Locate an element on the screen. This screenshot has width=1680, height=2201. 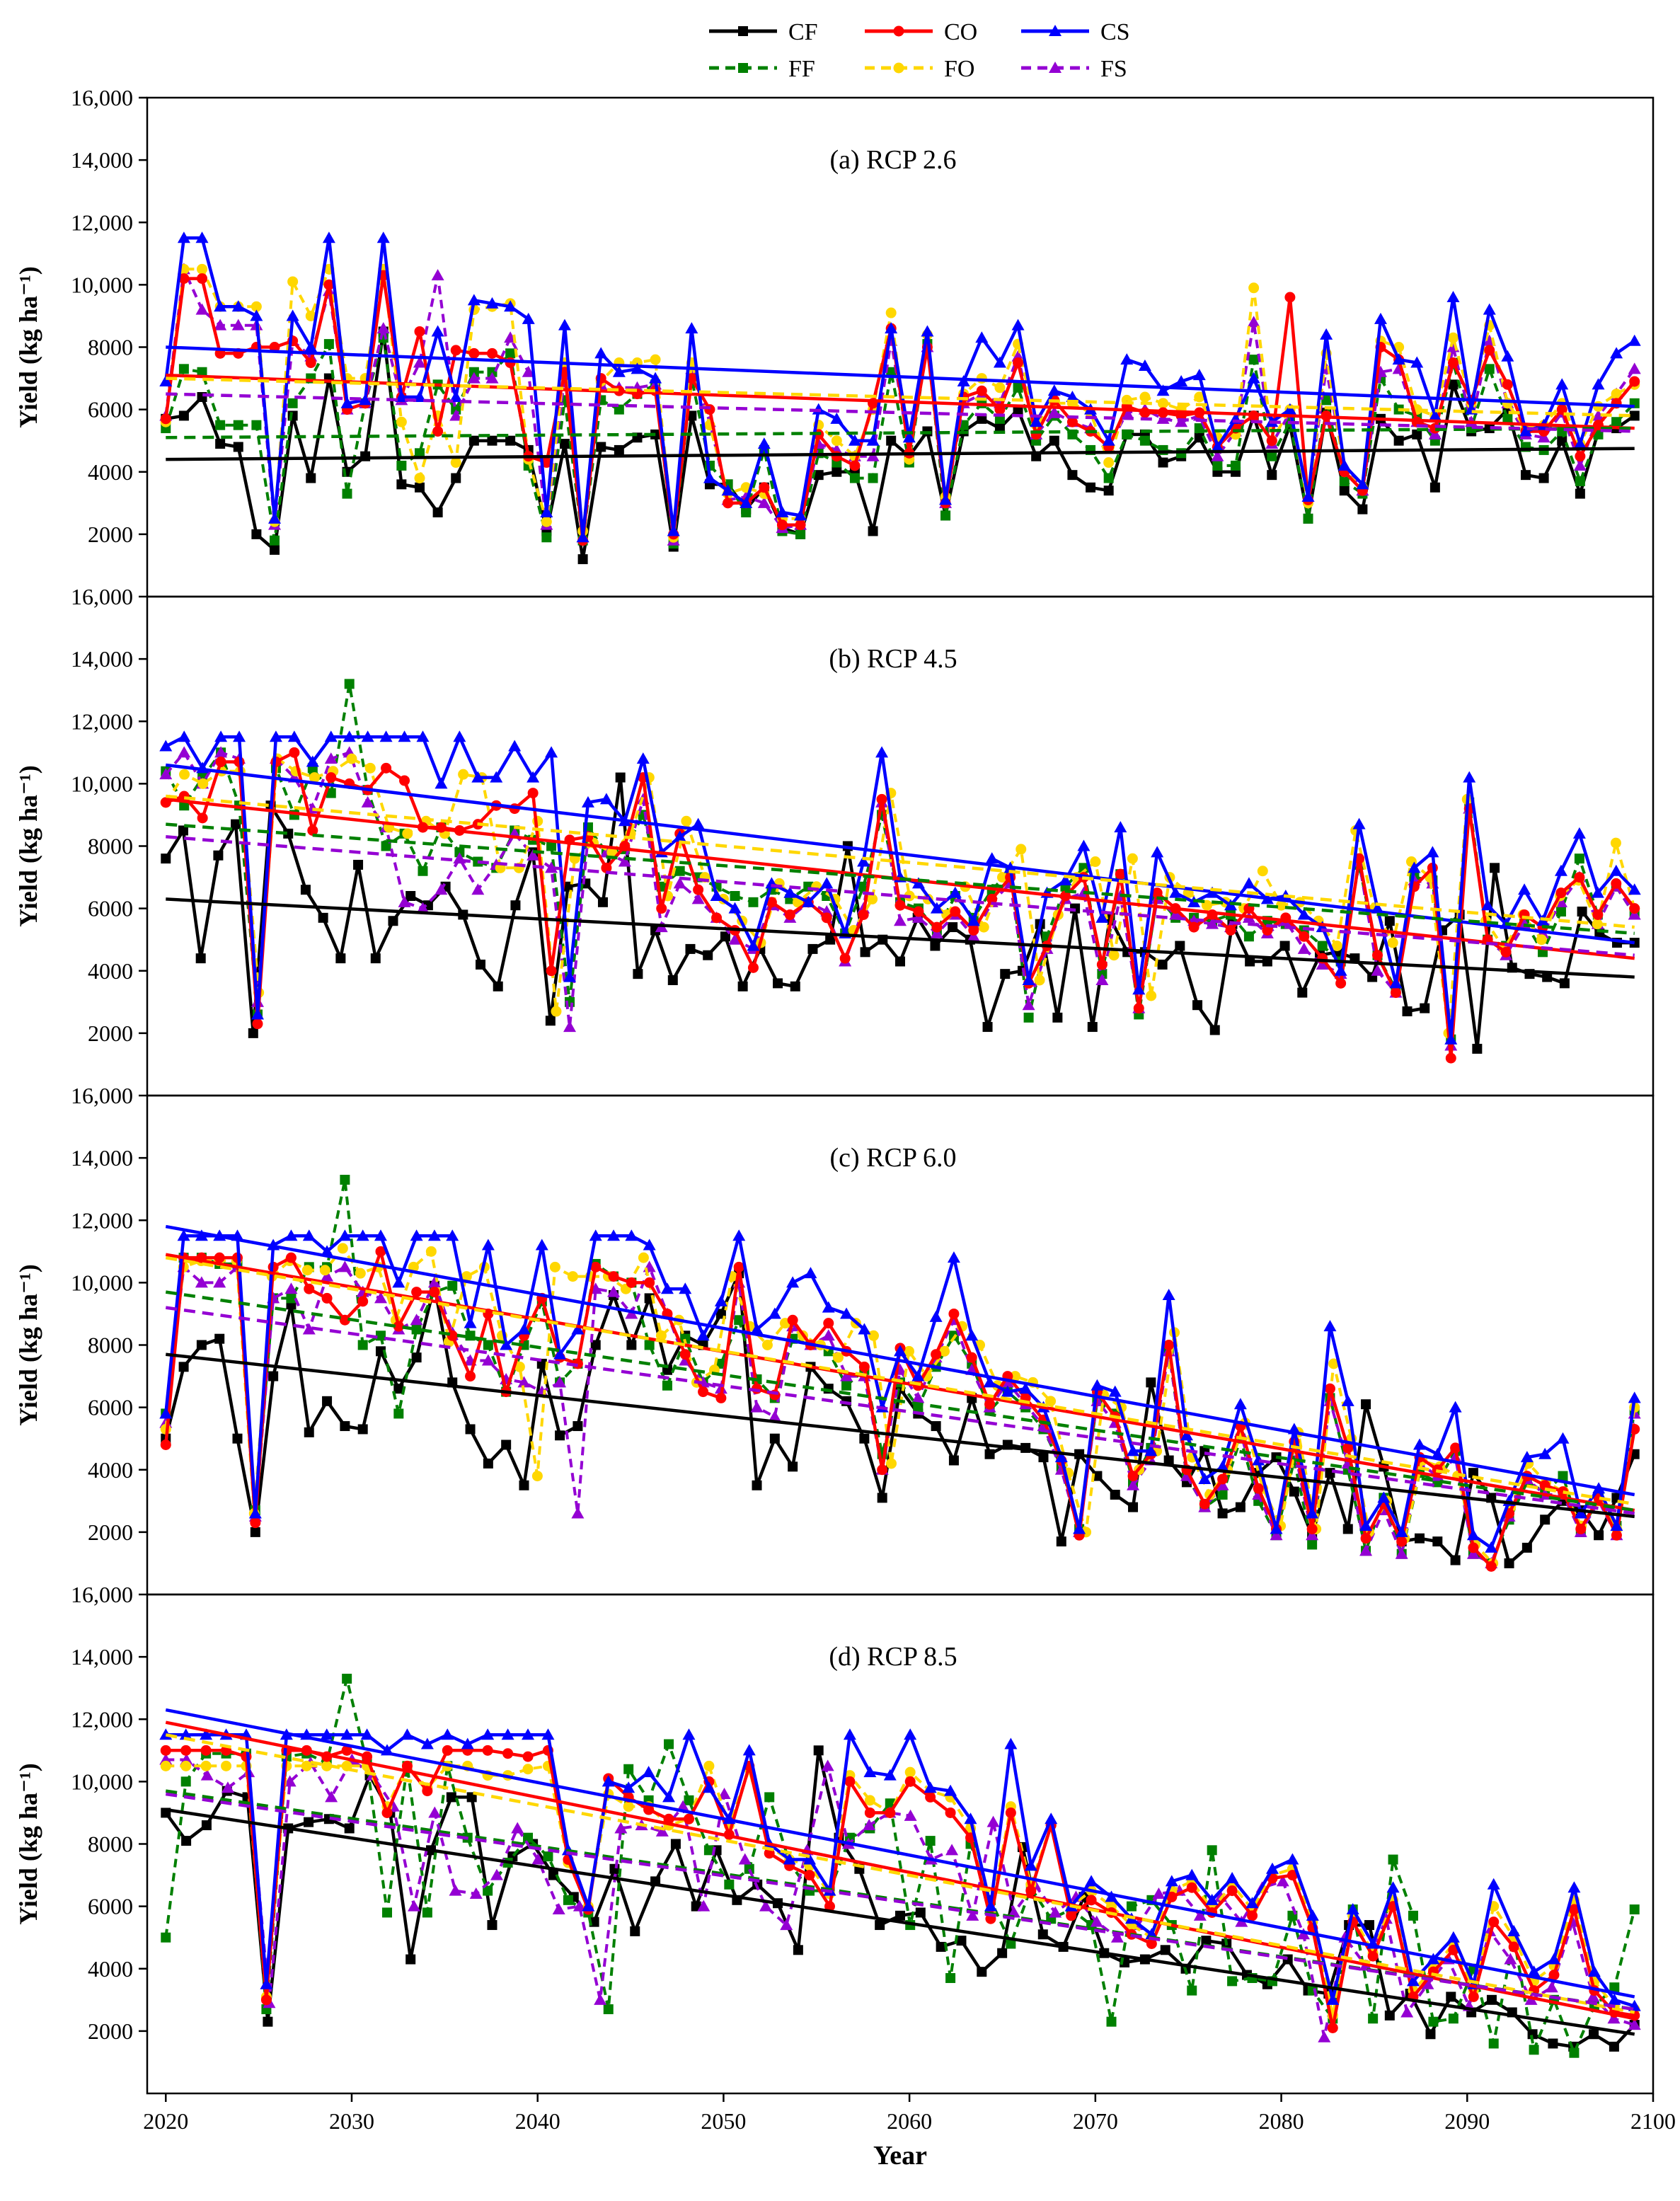
y-tick-label: 12,000 is located at coordinates (102, 1220).